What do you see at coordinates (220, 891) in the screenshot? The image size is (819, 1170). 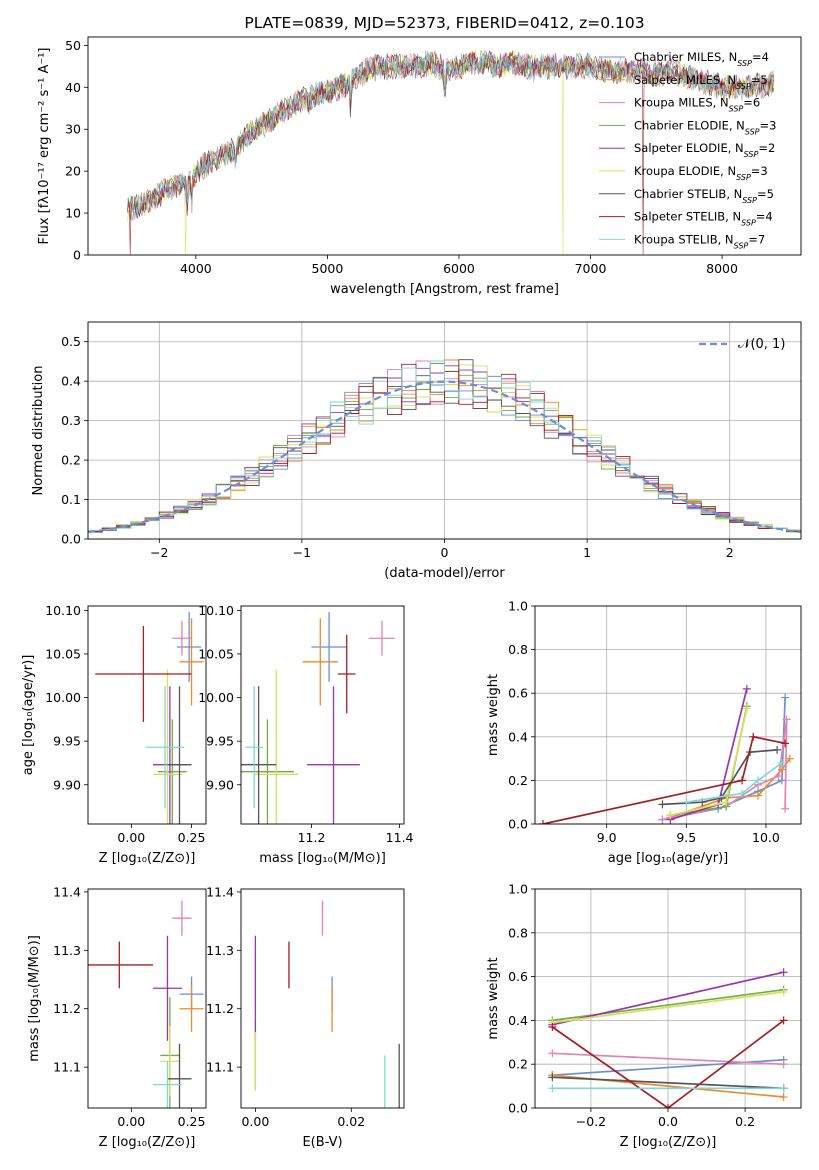 I see `y-tick-label: 11.4` at bounding box center [220, 891].